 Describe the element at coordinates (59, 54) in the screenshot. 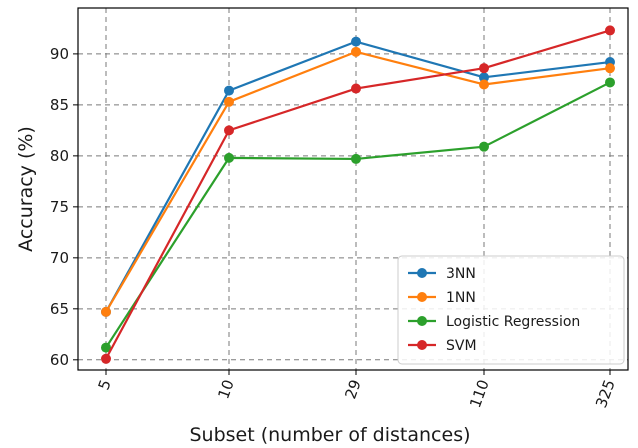

I see `y-tick-label: 90` at that location.